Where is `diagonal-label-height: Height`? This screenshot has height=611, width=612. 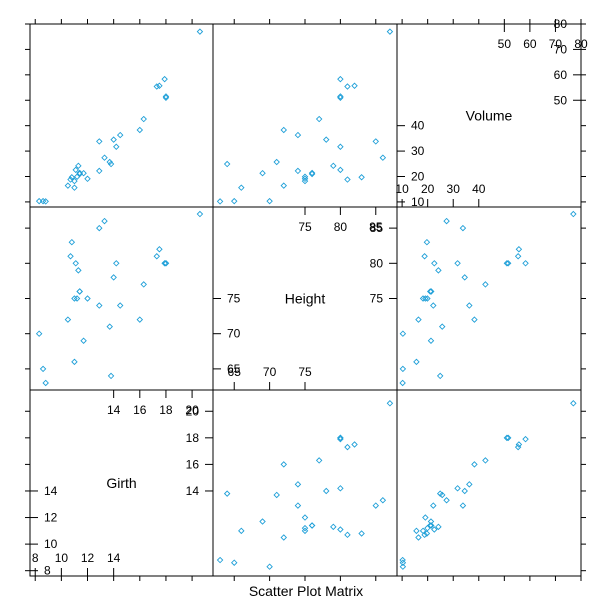
diagonal-label-height: Height is located at coordinates (305, 299).